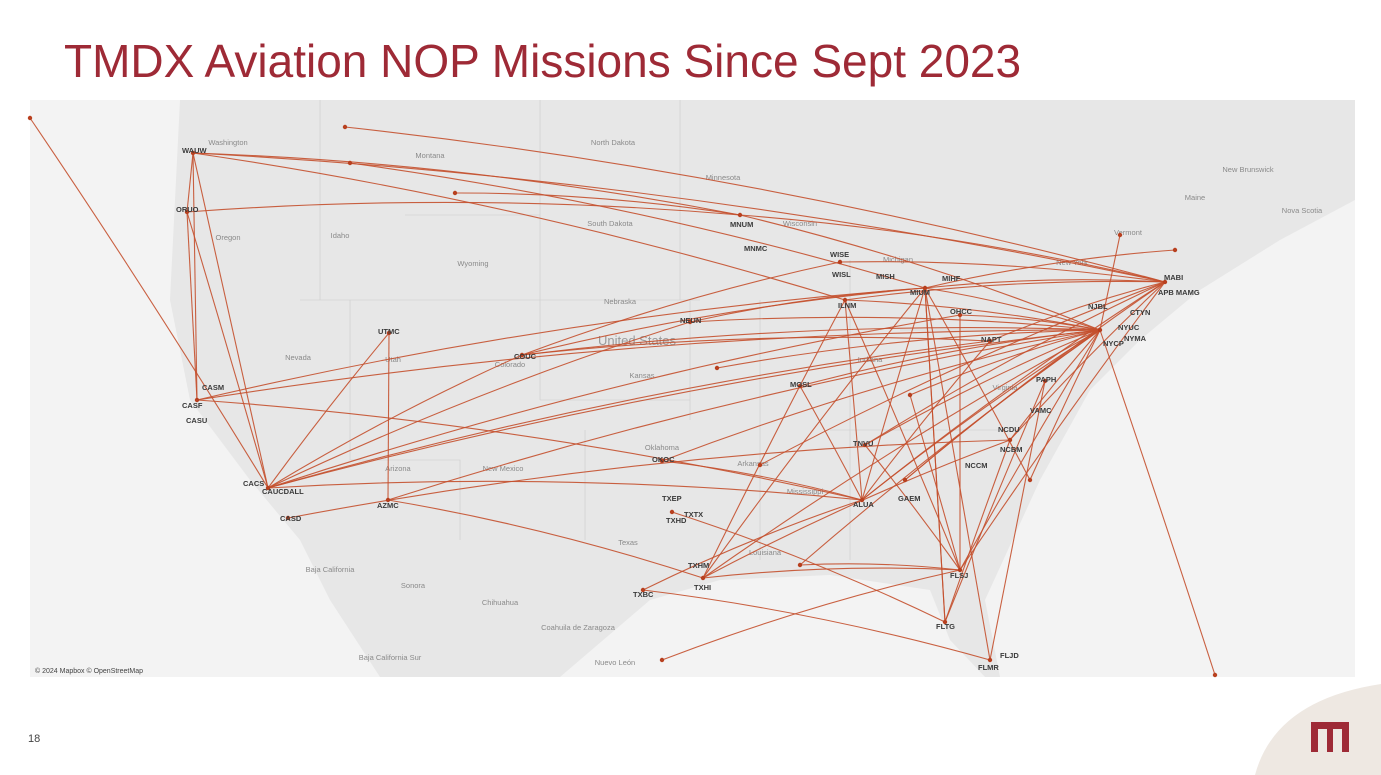  What do you see at coordinates (34, 739) in the screenshot?
I see `page-number: 18` at bounding box center [34, 739].